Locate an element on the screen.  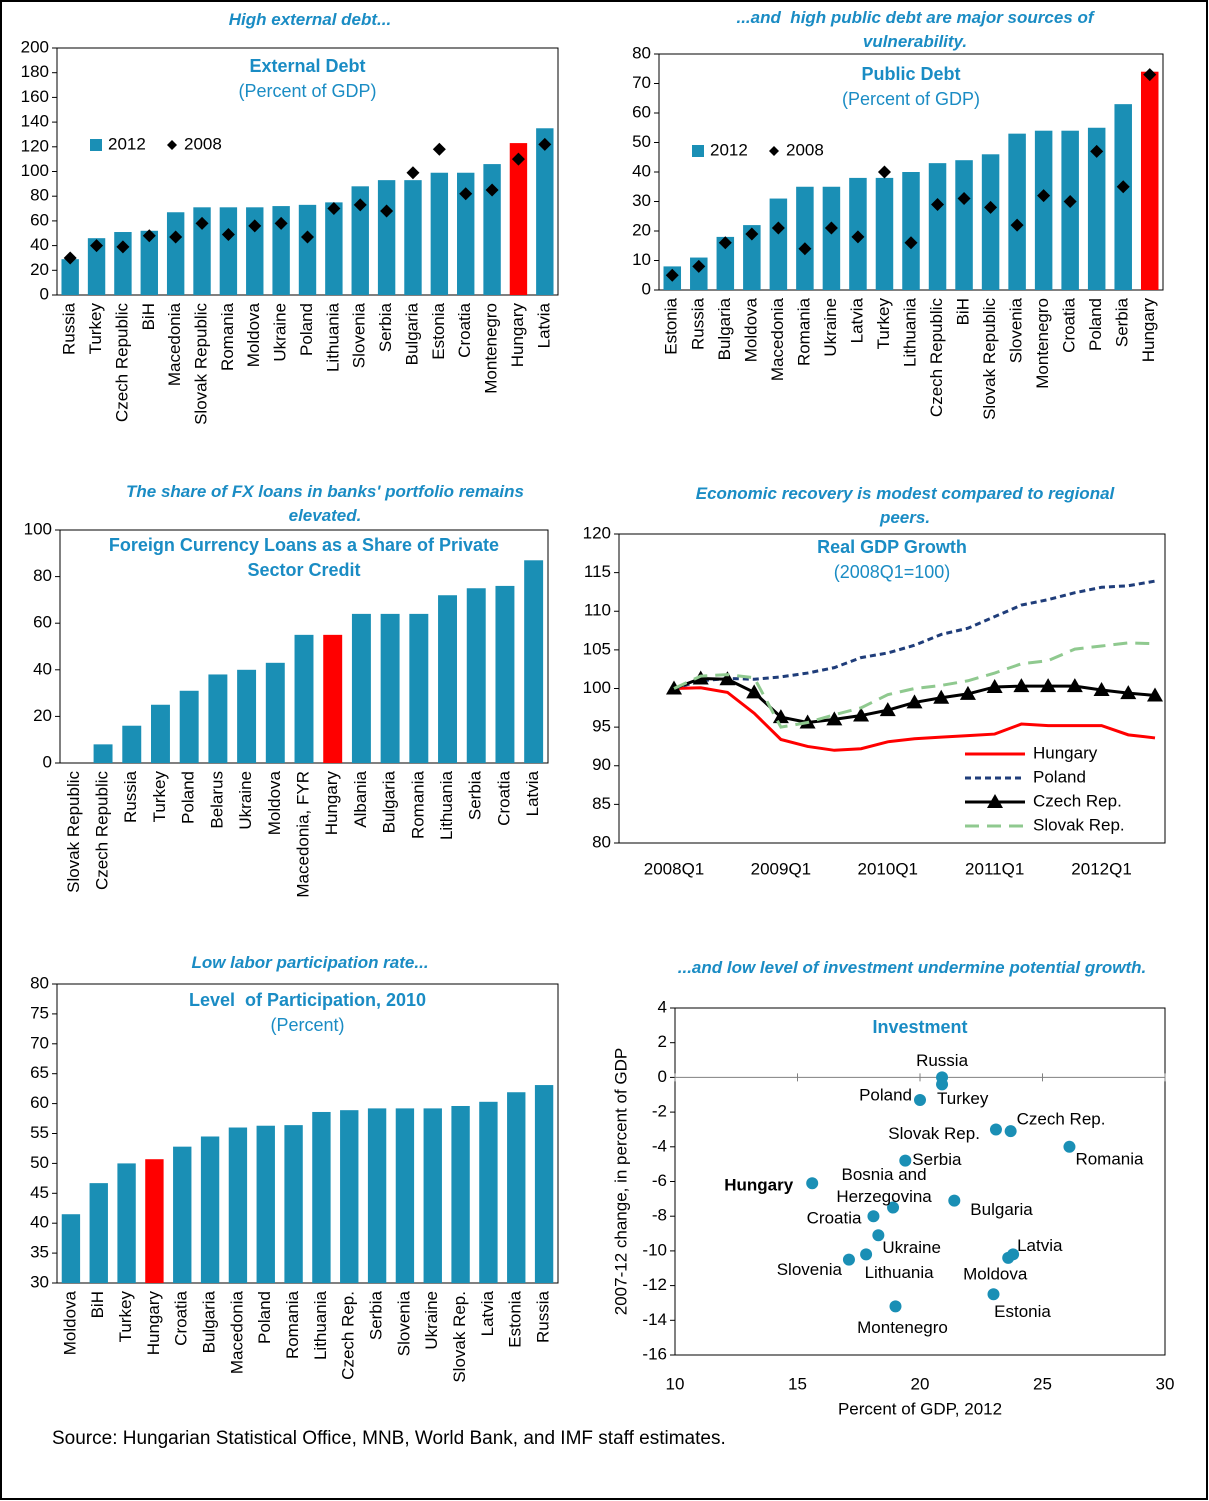
y-tick-label: 75 is located at coordinates (39, 1012).